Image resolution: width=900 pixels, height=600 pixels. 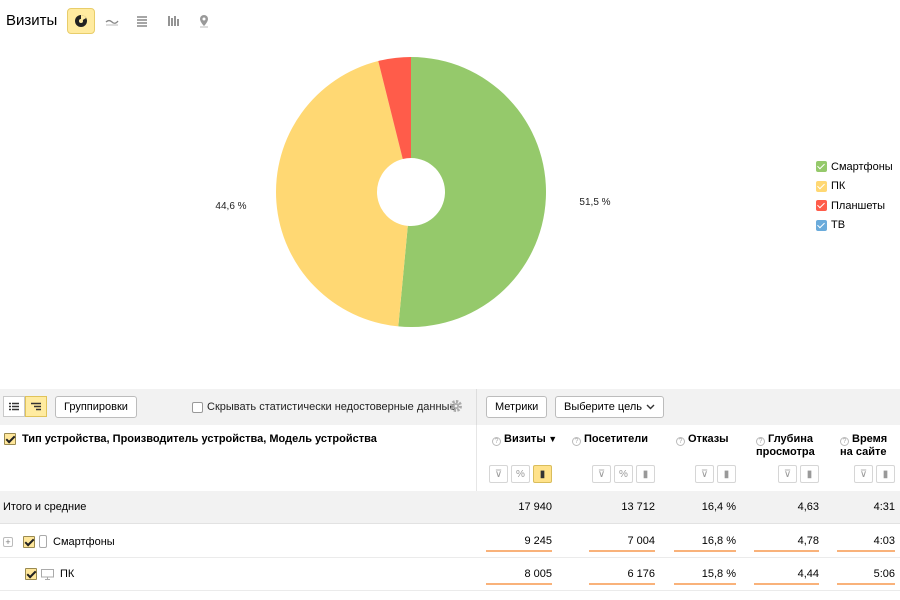 What do you see at coordinates (641, 574) in the screenshot?
I see `metric-cell: 6 176` at bounding box center [641, 574].